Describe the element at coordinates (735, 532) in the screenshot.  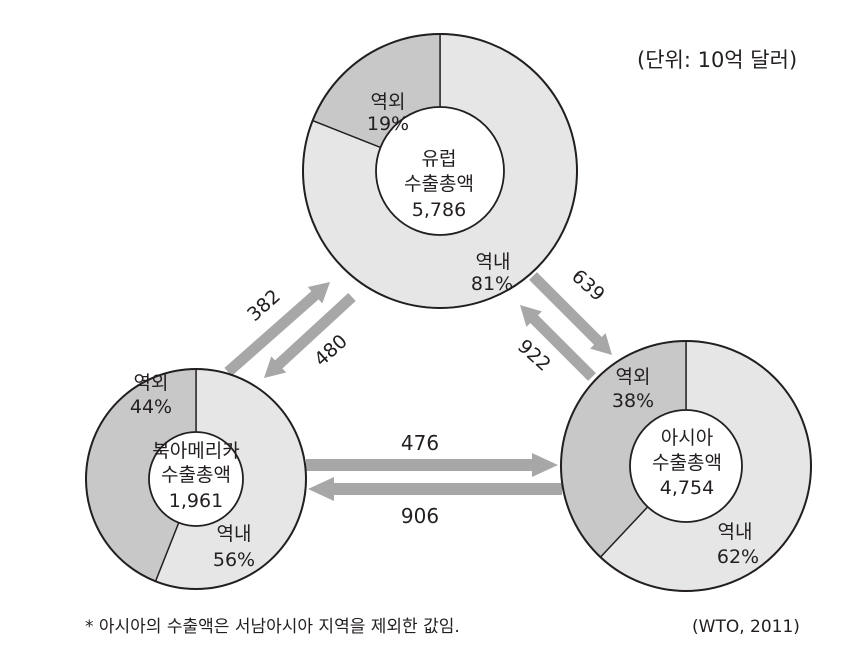
I see `asia-intra-label: 역내` at that location.